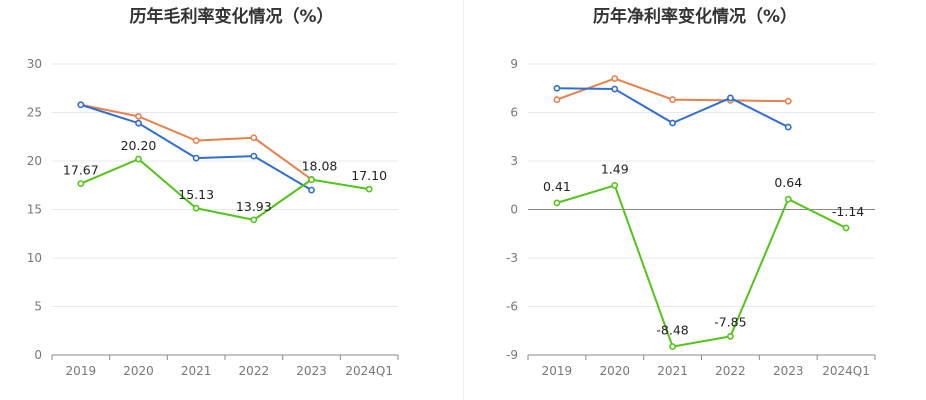 This screenshot has height=400, width=926. Describe the element at coordinates (512, 355) in the screenshot. I see `y-tick-label: -9` at that location.